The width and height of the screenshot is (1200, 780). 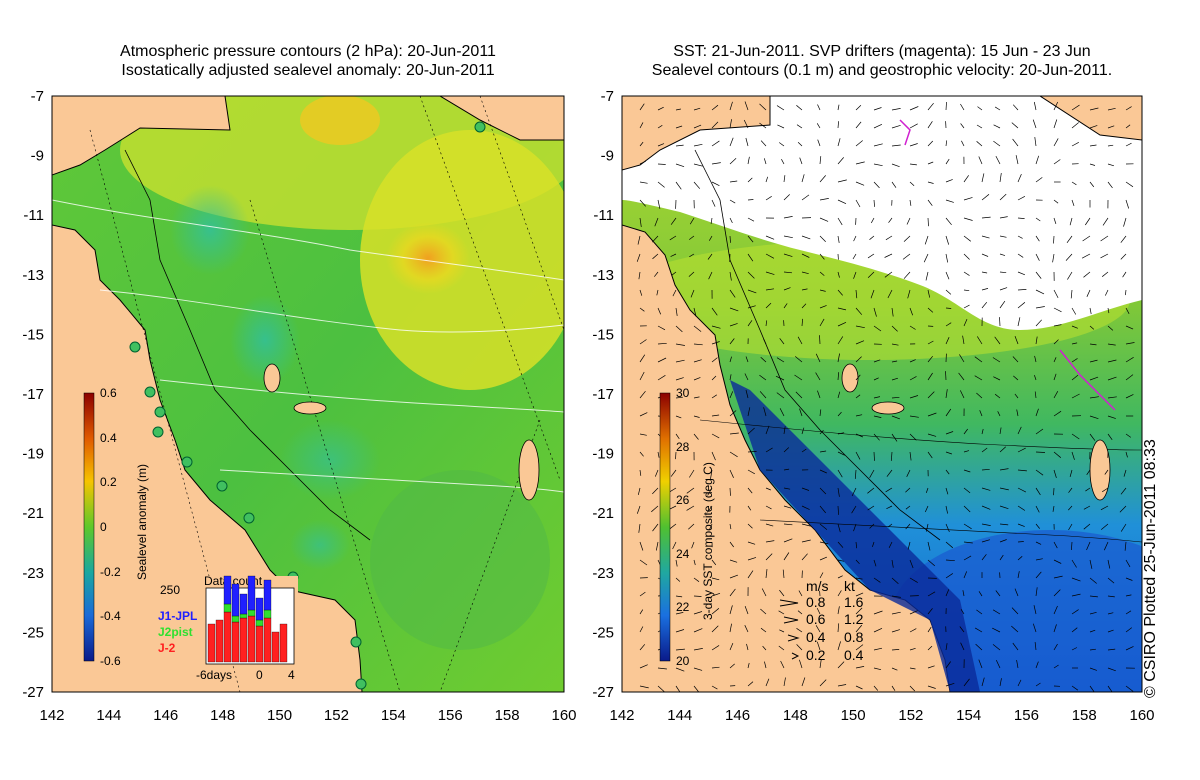 What do you see at coordinates (821, 620) in the screenshot?
I see `velocity-legend: m/s kt 0.8 1.6 0.6 1.2 0.4 0.8 0.2 0.4` at bounding box center [821, 620].